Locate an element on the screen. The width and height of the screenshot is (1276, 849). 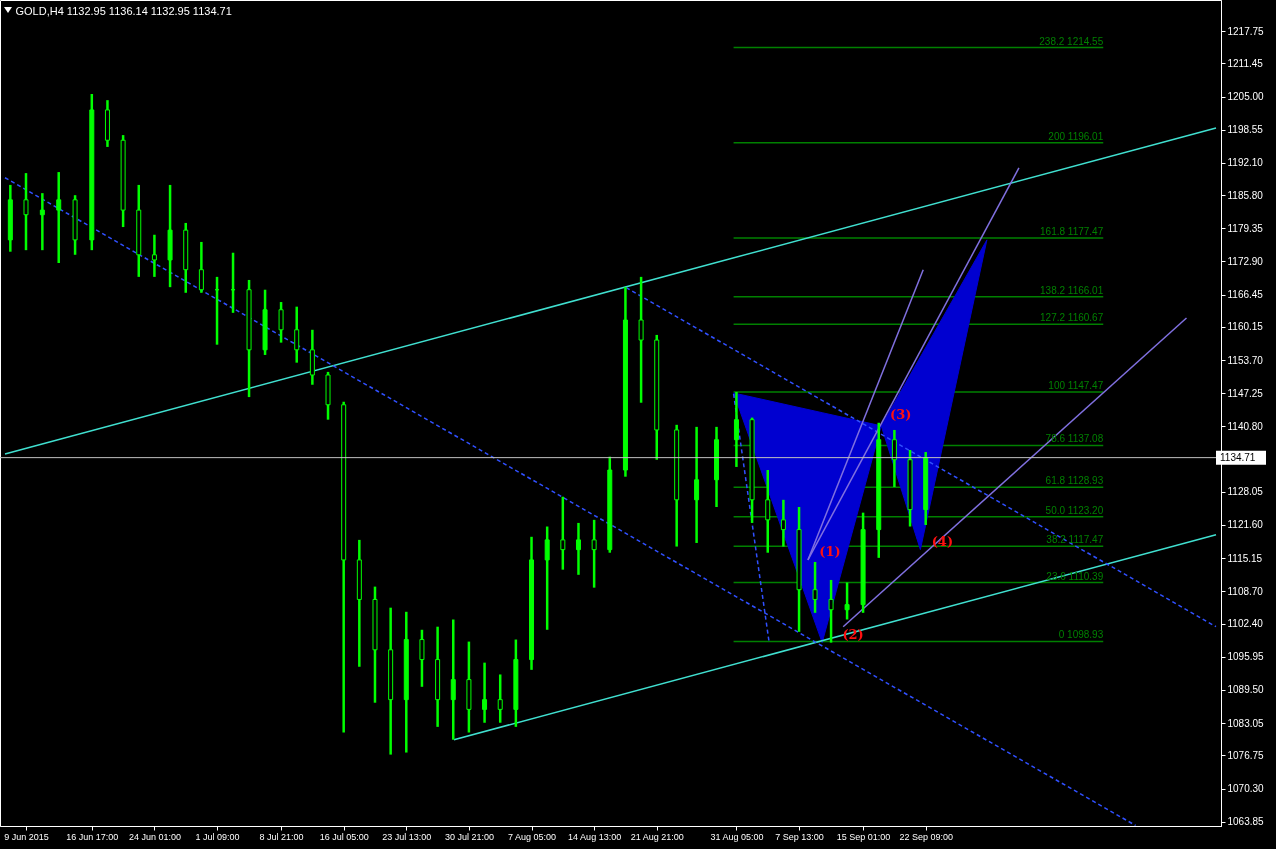
x-tick-label: 23 Jul 13:00 is located at coordinates (407, 836).